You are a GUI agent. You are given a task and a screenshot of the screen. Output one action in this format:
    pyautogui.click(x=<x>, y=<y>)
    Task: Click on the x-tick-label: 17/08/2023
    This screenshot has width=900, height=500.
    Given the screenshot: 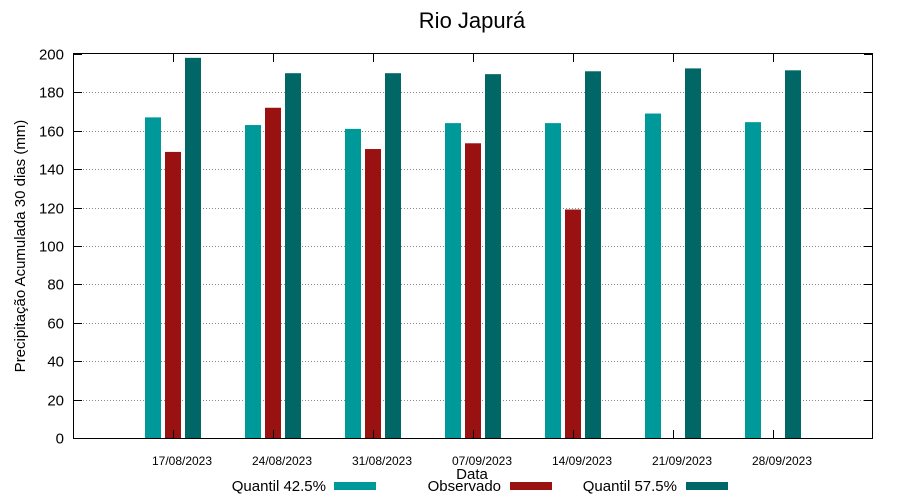 What is the action you would take?
    pyautogui.click(x=182, y=461)
    